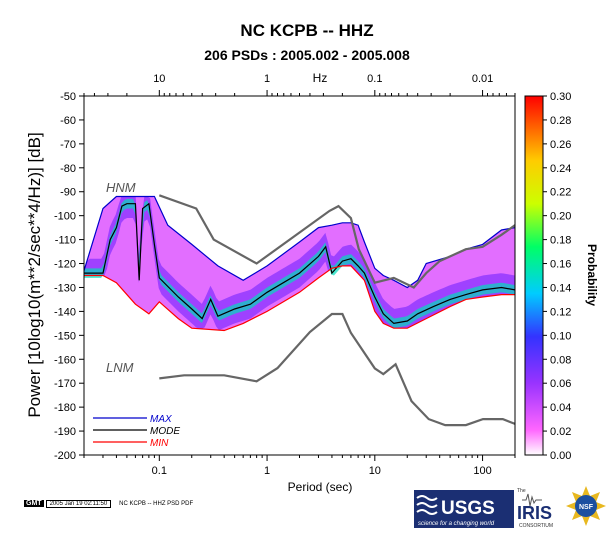 This screenshot has height=539, width=614. I want to click on colorbar-tick-label: 0.28, so click(560, 121).